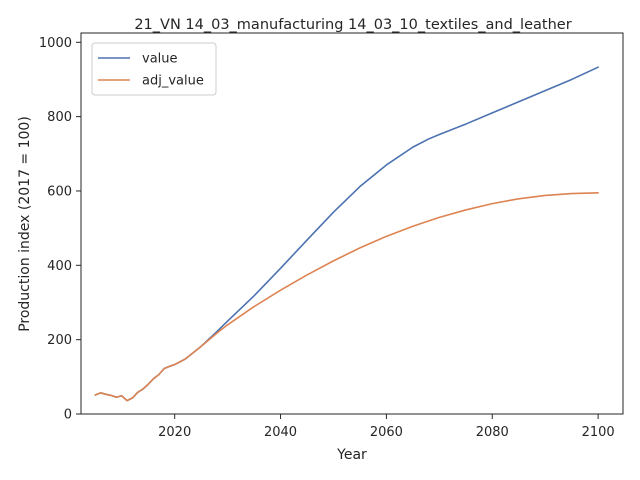 Image resolution: width=640 pixels, height=480 pixels. I want to click on x-tick-label: 2100, so click(598, 432).